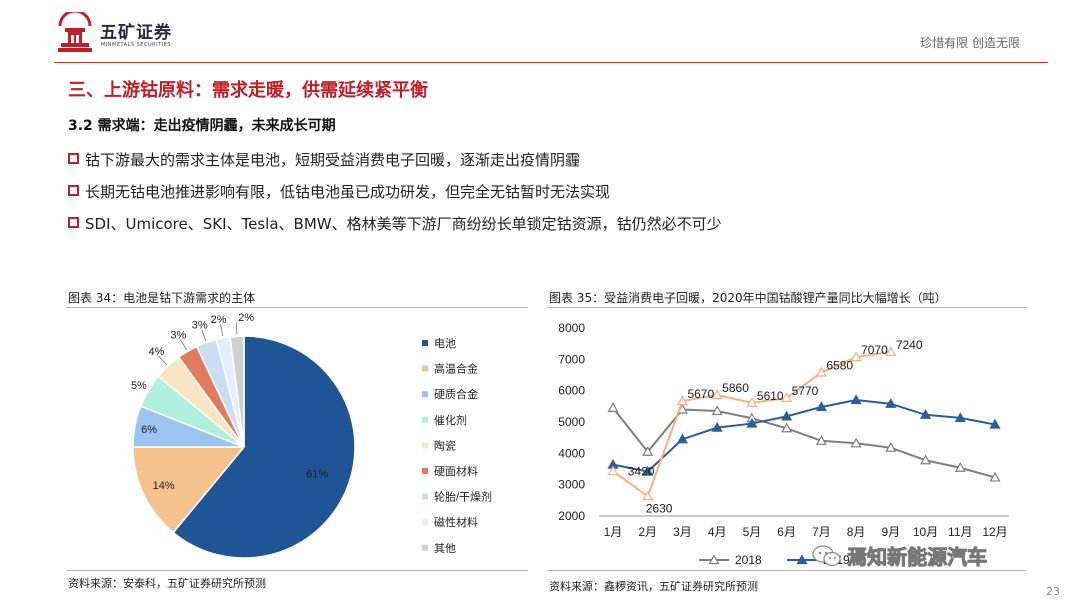 Image resolution: width=1080 pixels, height=607 pixels. What do you see at coordinates (162, 298) in the screenshot?
I see `figure-34-title: 图表 34：电池是钴下游需求的主体` at bounding box center [162, 298].